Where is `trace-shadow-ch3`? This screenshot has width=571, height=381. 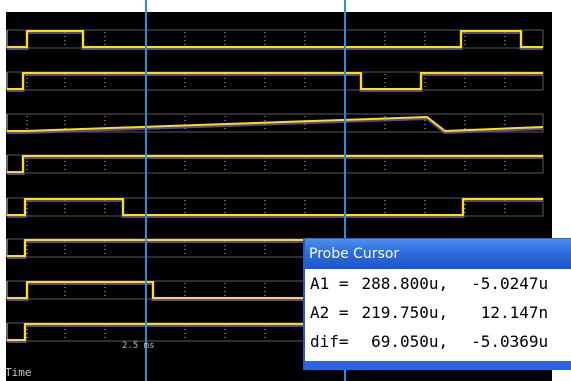 trace-shadow-ch3 is located at coordinates (275, 125).